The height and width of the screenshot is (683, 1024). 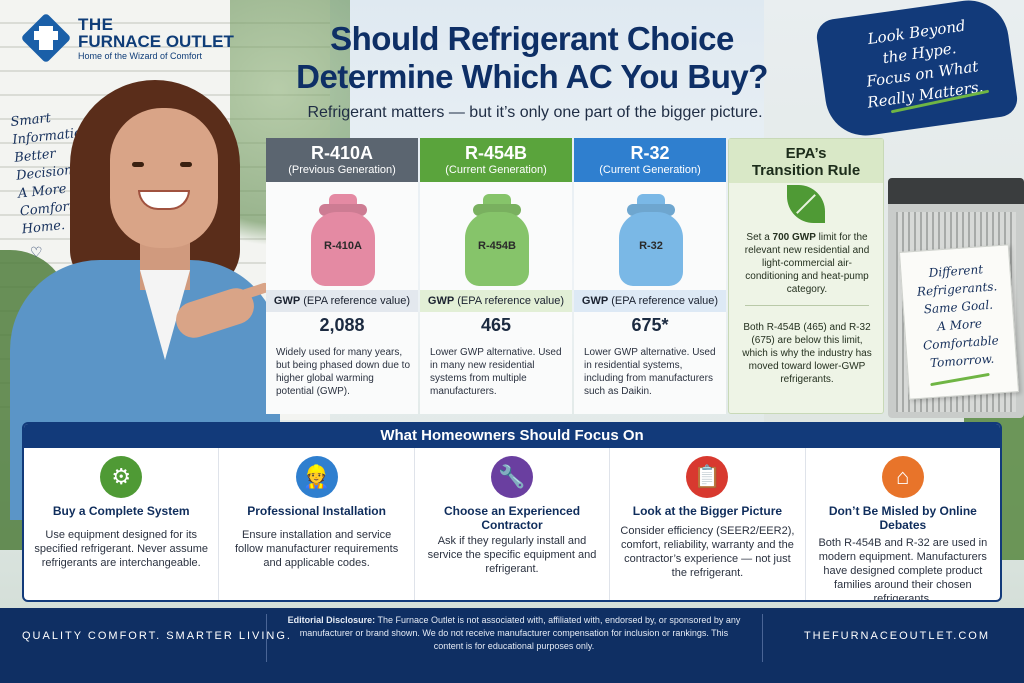 I want to click on gwp-value: 2,088, so click(x=342, y=325).